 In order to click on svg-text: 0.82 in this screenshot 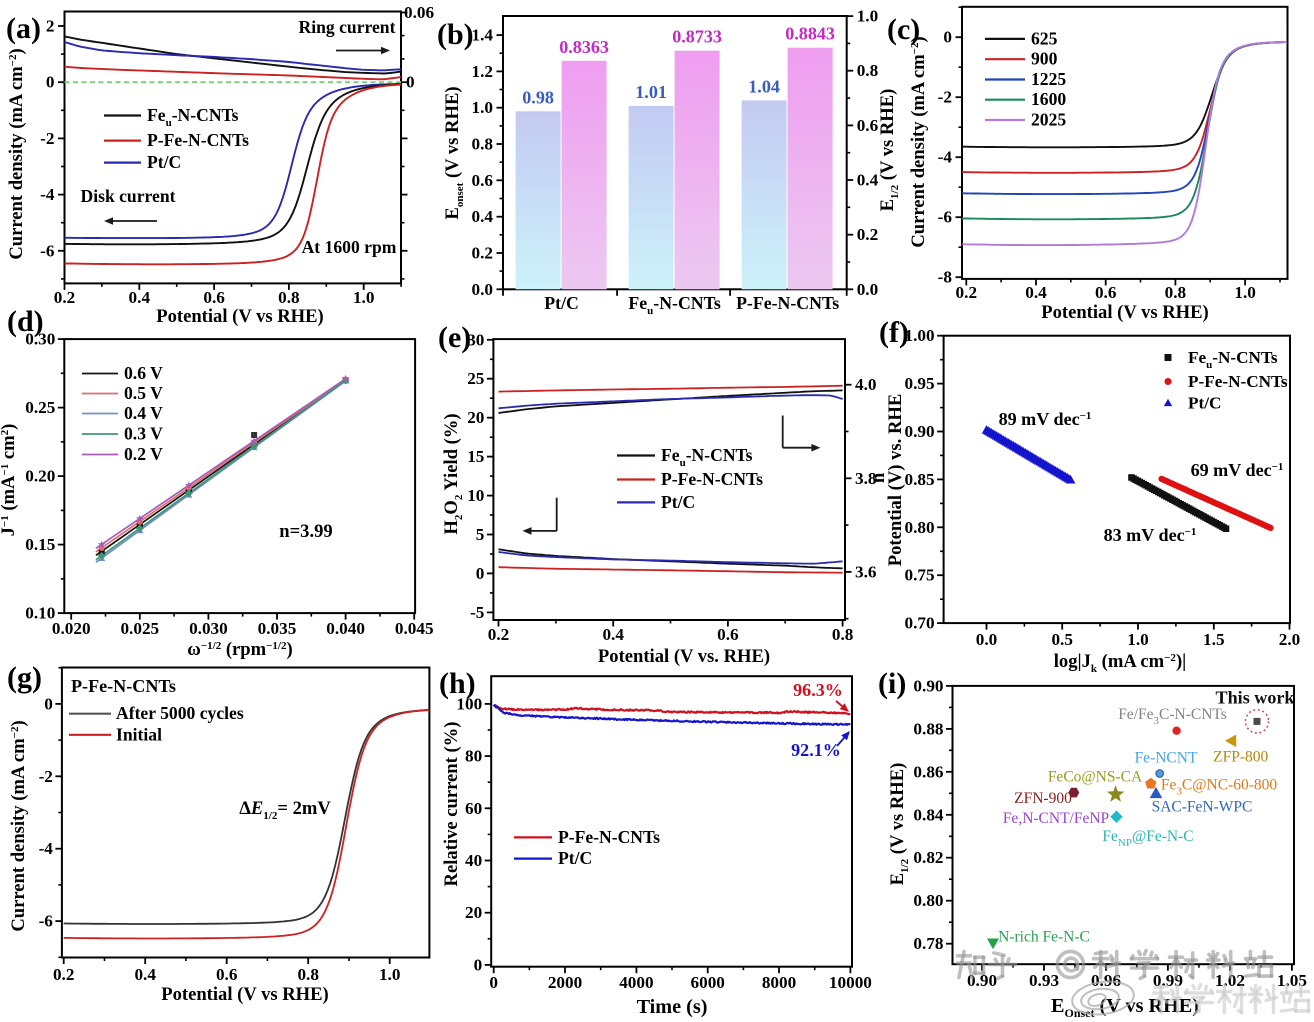, I will do `click(928, 857)`.